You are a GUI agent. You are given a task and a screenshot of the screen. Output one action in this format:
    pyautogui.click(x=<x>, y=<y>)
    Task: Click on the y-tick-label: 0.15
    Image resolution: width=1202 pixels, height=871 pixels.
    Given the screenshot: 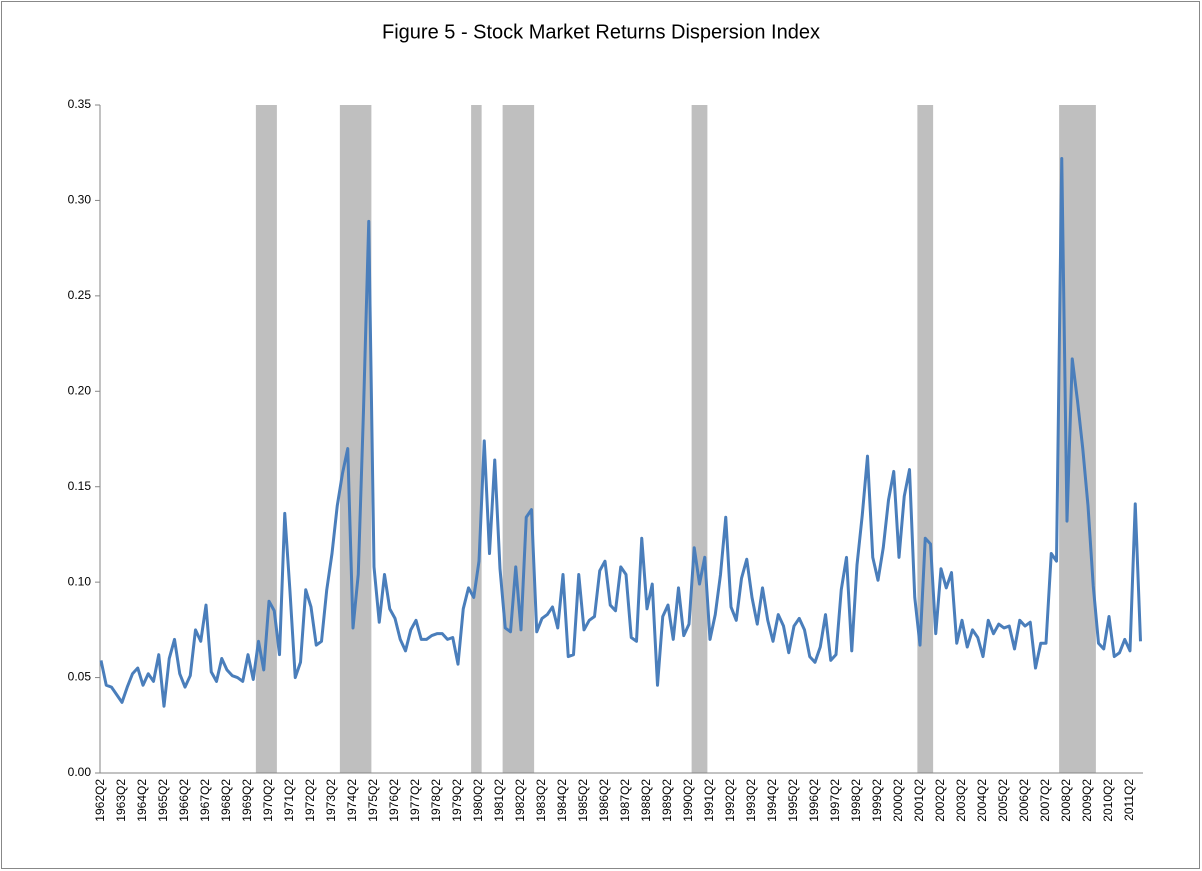 What is the action you would take?
    pyautogui.click(x=80, y=486)
    